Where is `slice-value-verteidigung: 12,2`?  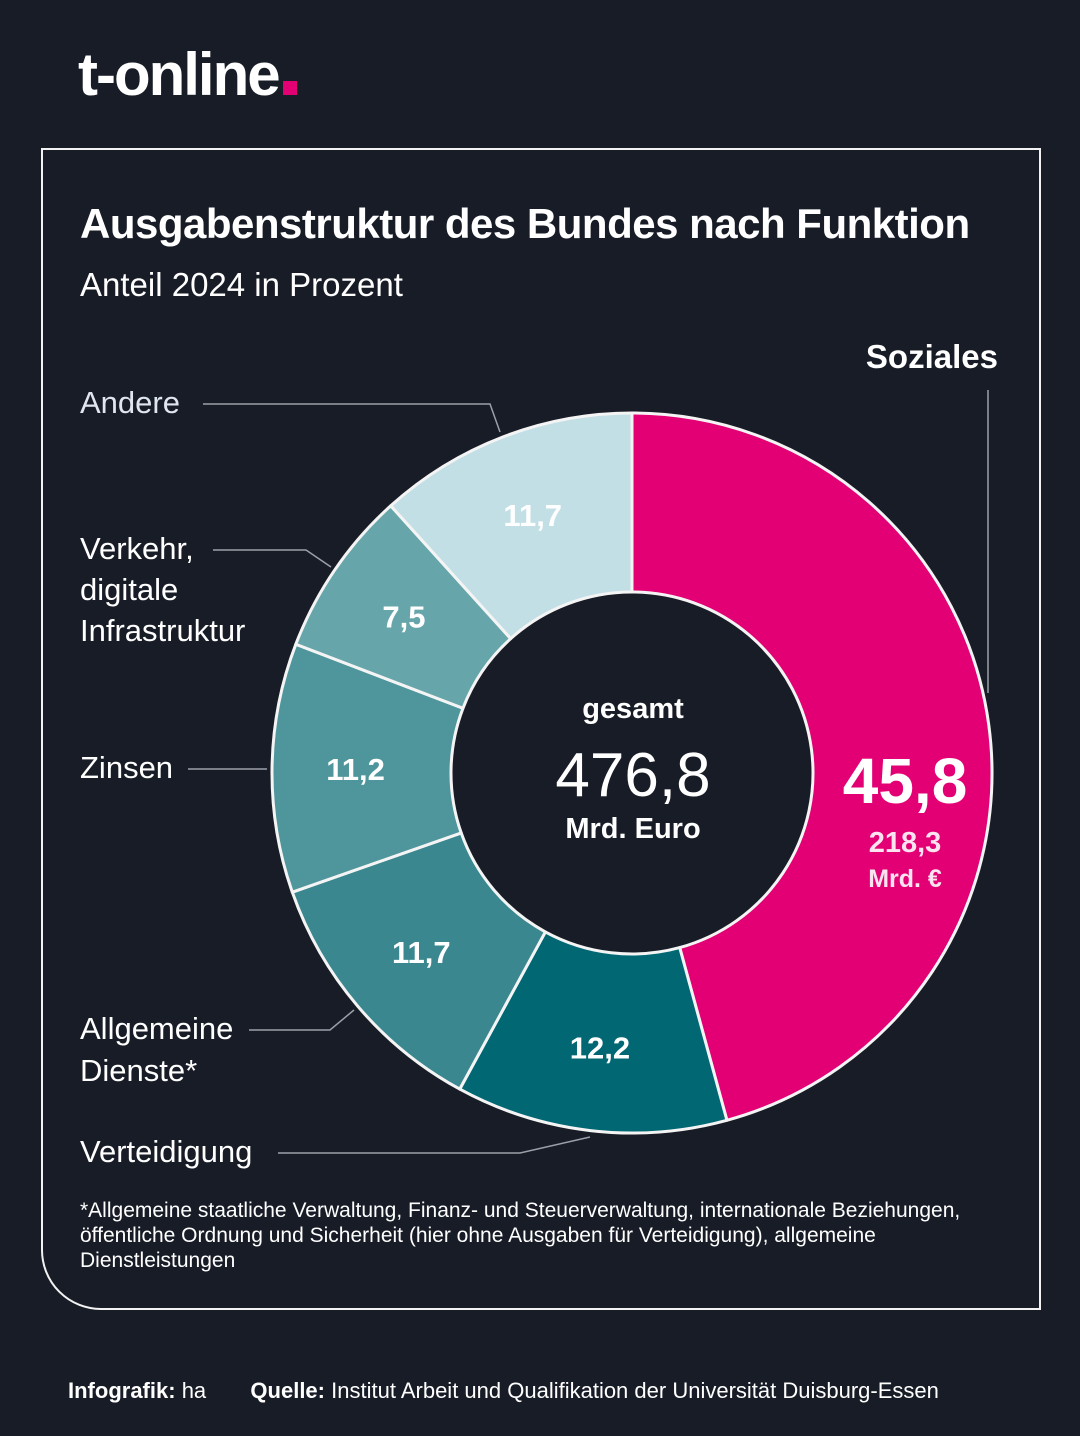 slice-value-verteidigung: 12,2 is located at coordinates (600, 1048).